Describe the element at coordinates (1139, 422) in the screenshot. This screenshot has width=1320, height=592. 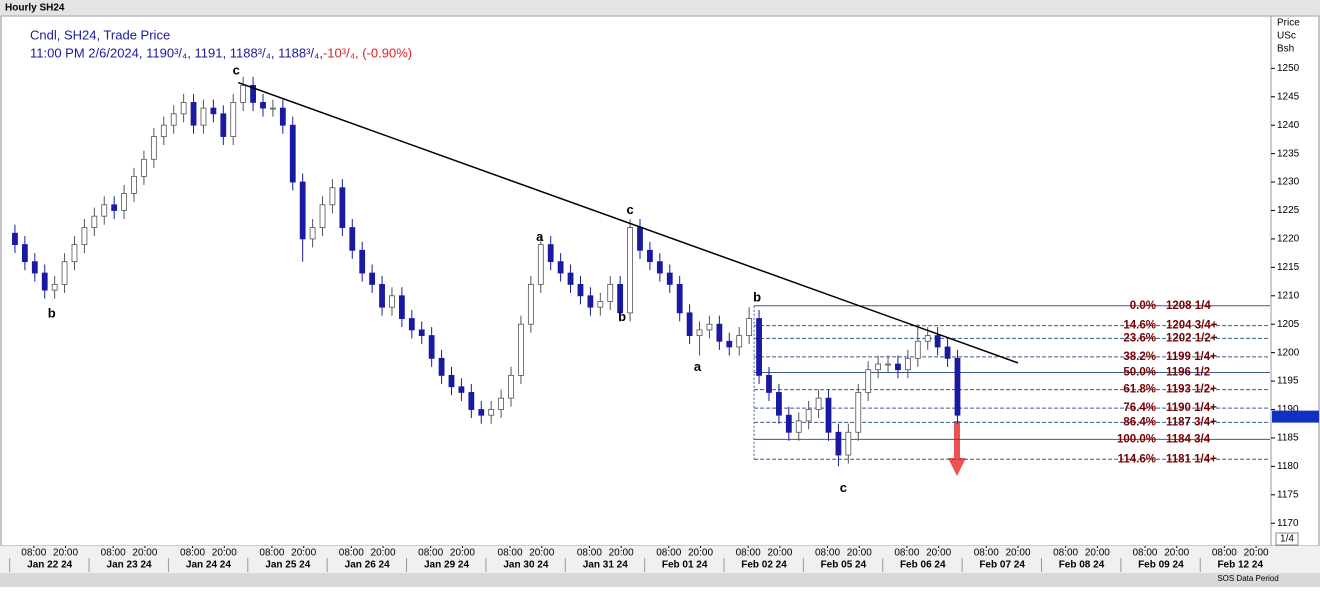
I see `fib-pct: 86.4%` at that location.